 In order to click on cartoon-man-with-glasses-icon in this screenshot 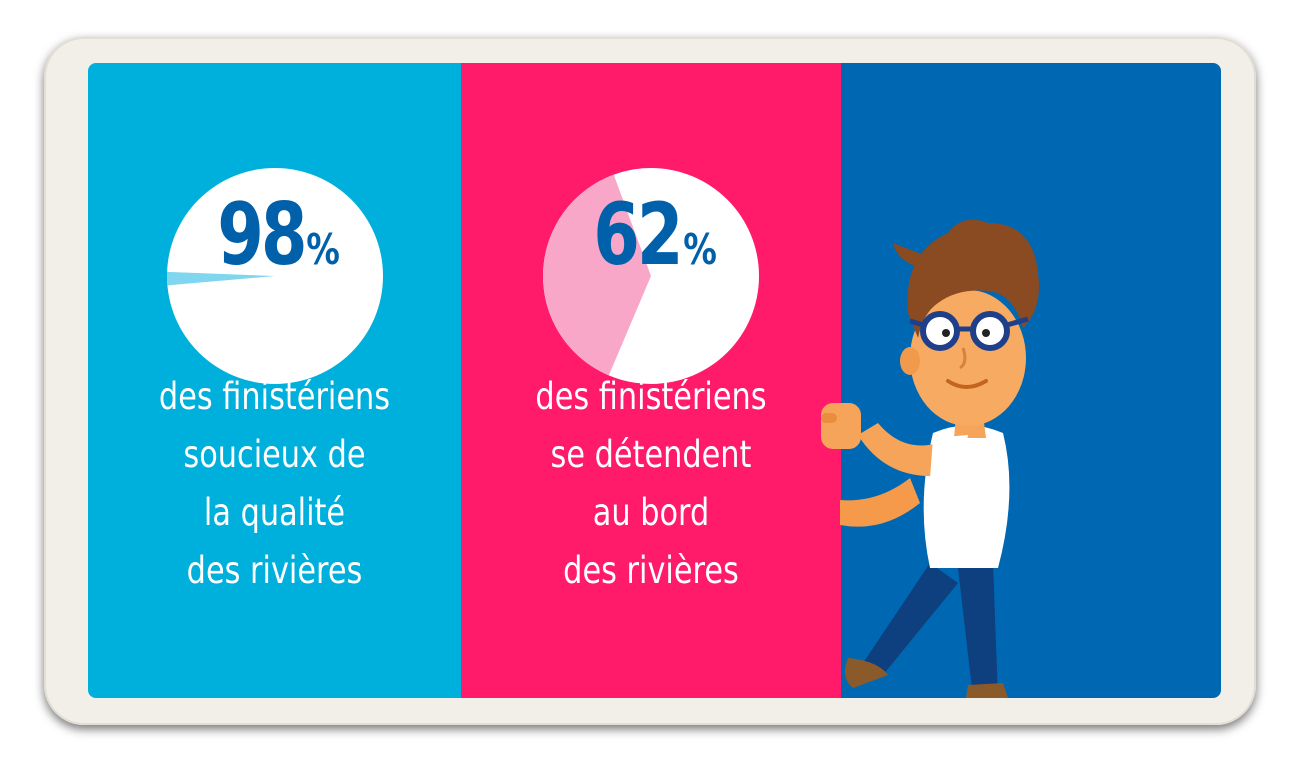, I will do `click(930, 458)`.